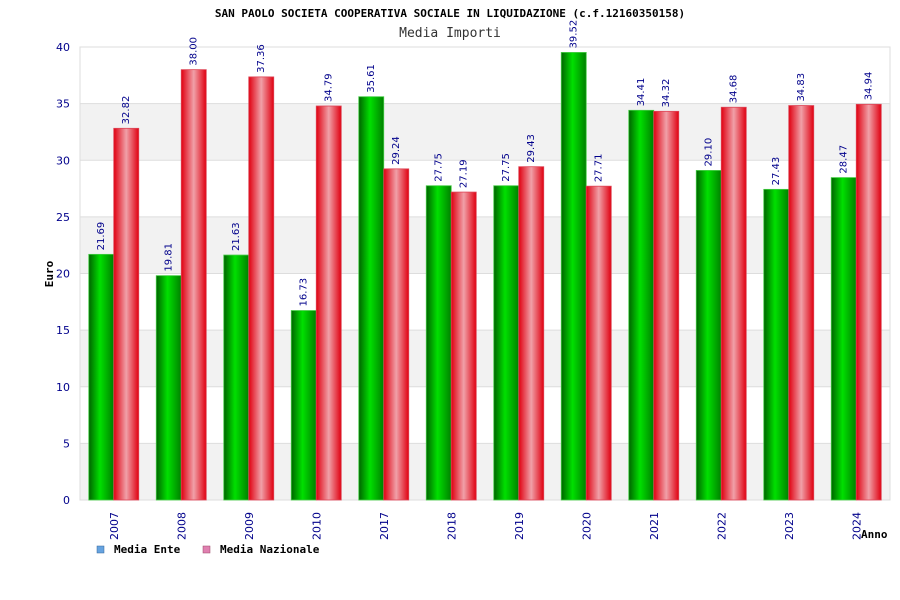 Image resolution: width=900 pixels, height=600 pixels. I want to click on x-tick-label: 2007, so click(114, 526).